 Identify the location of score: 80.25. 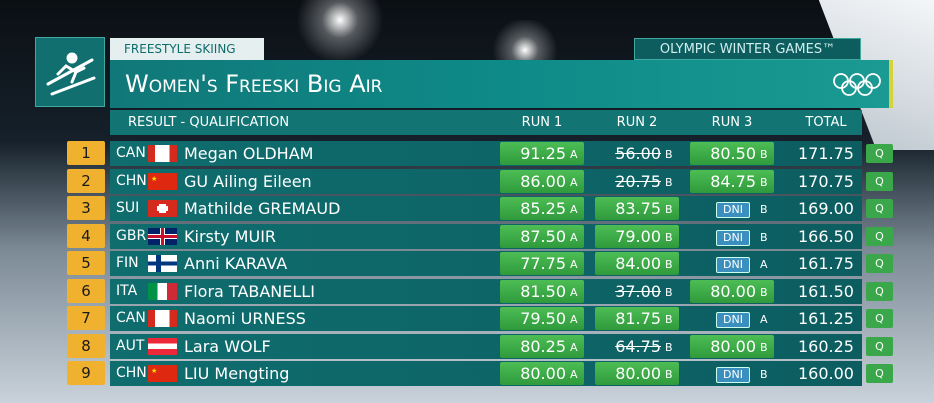
(543, 346).